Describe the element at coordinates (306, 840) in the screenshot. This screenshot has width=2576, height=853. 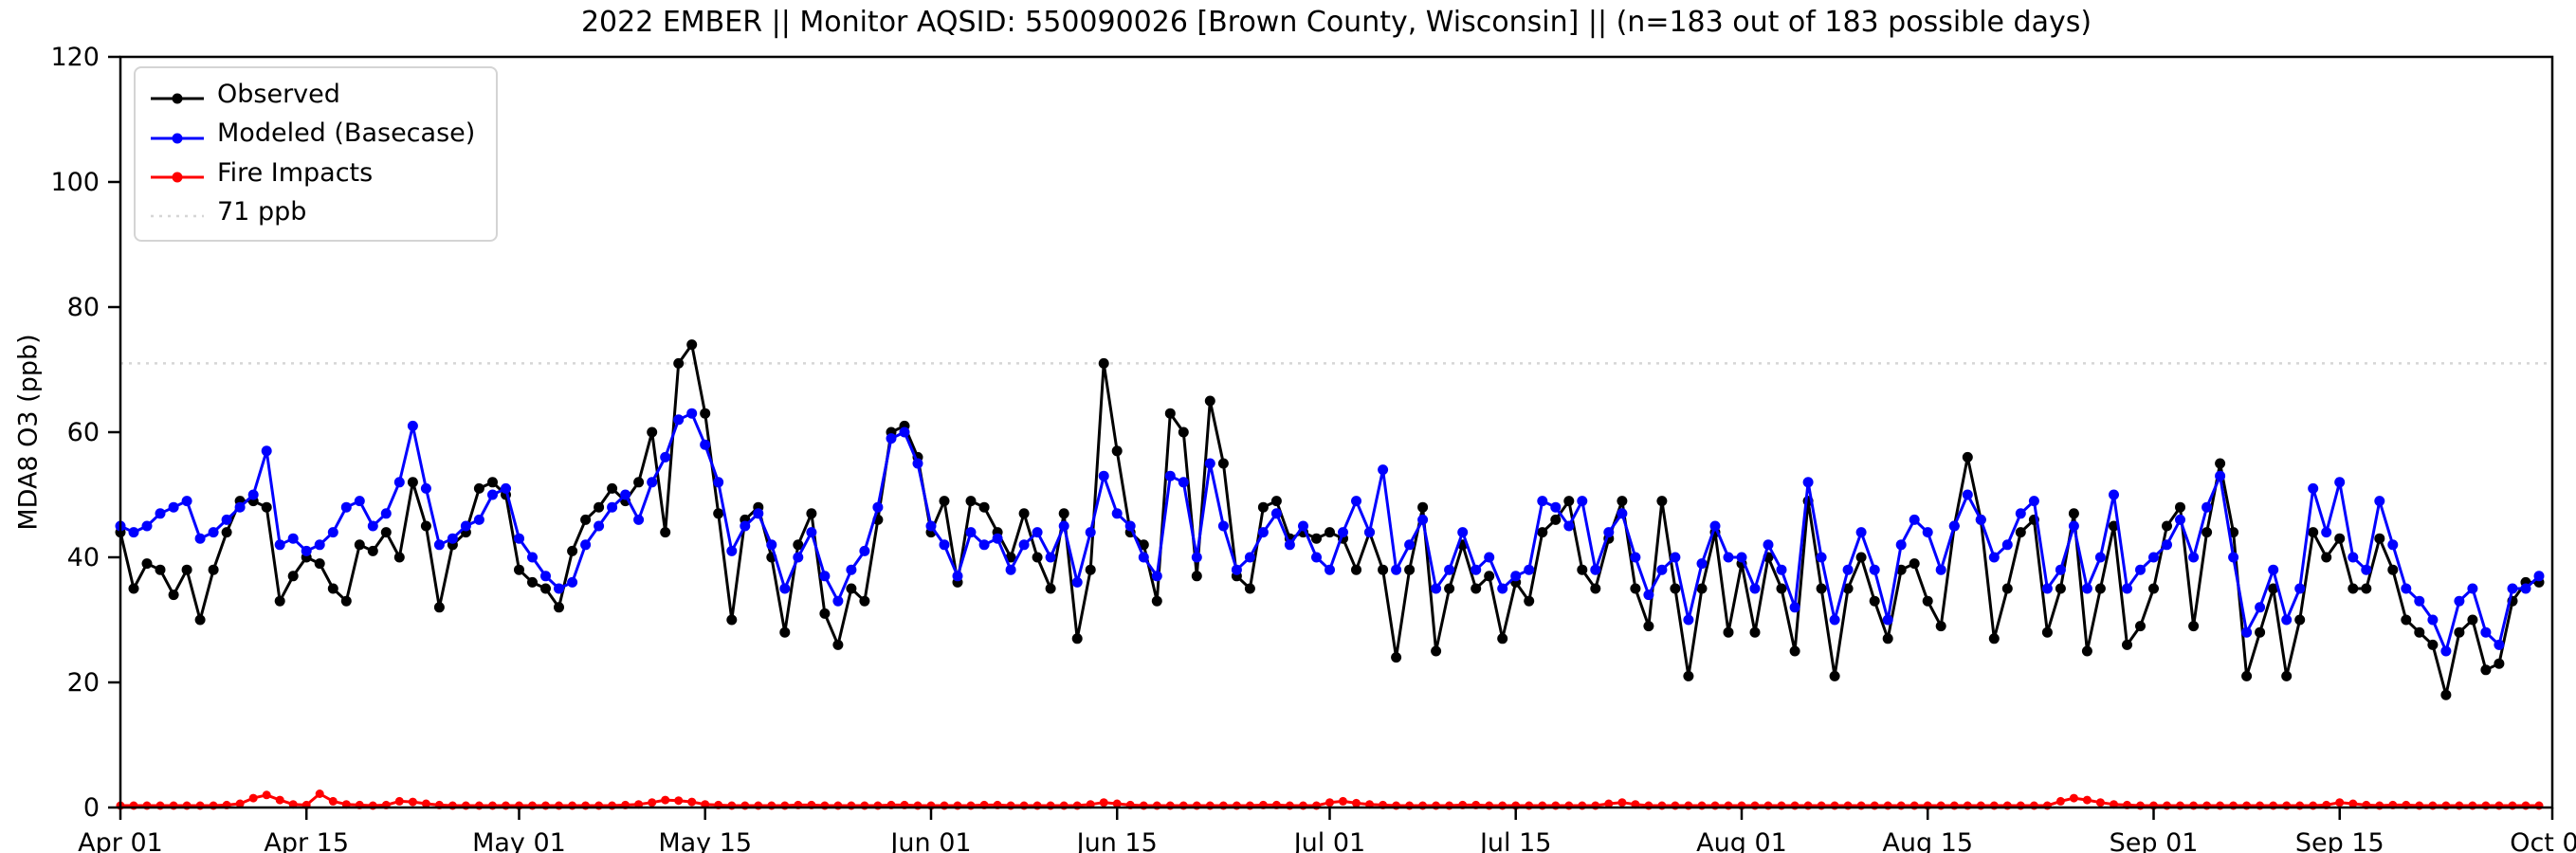
I see `x-tick-label: Apr 15` at that location.